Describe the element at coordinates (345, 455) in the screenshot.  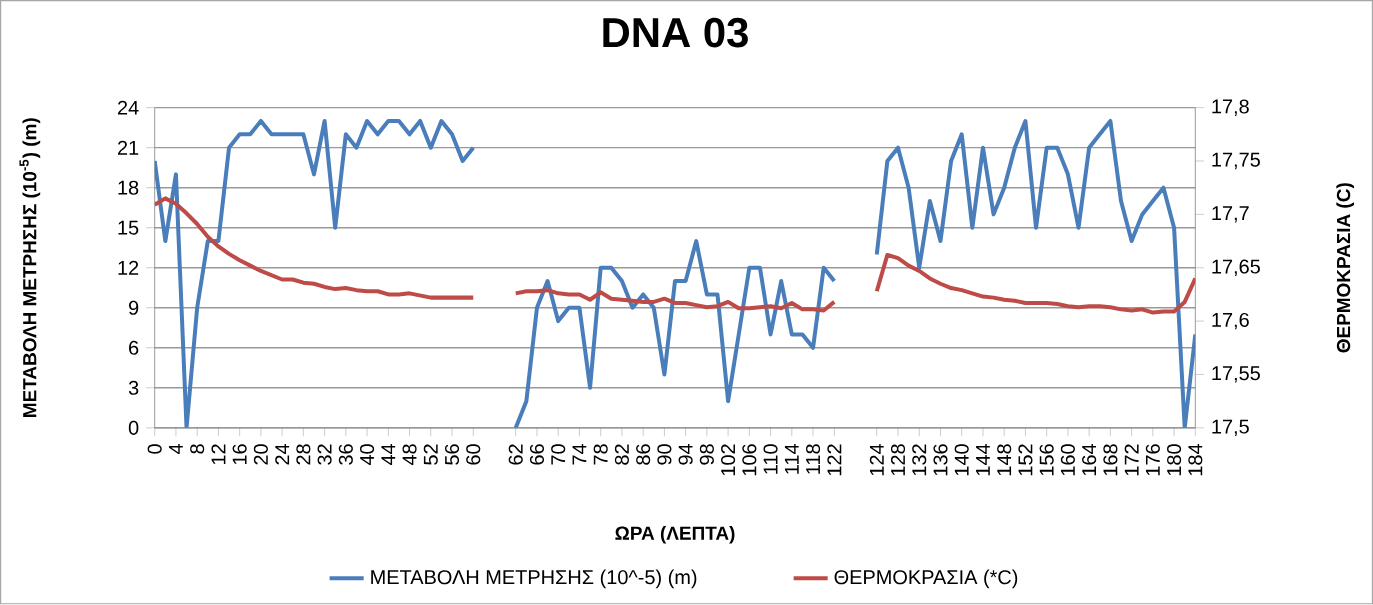
I see `x-tick-label: 36` at that location.